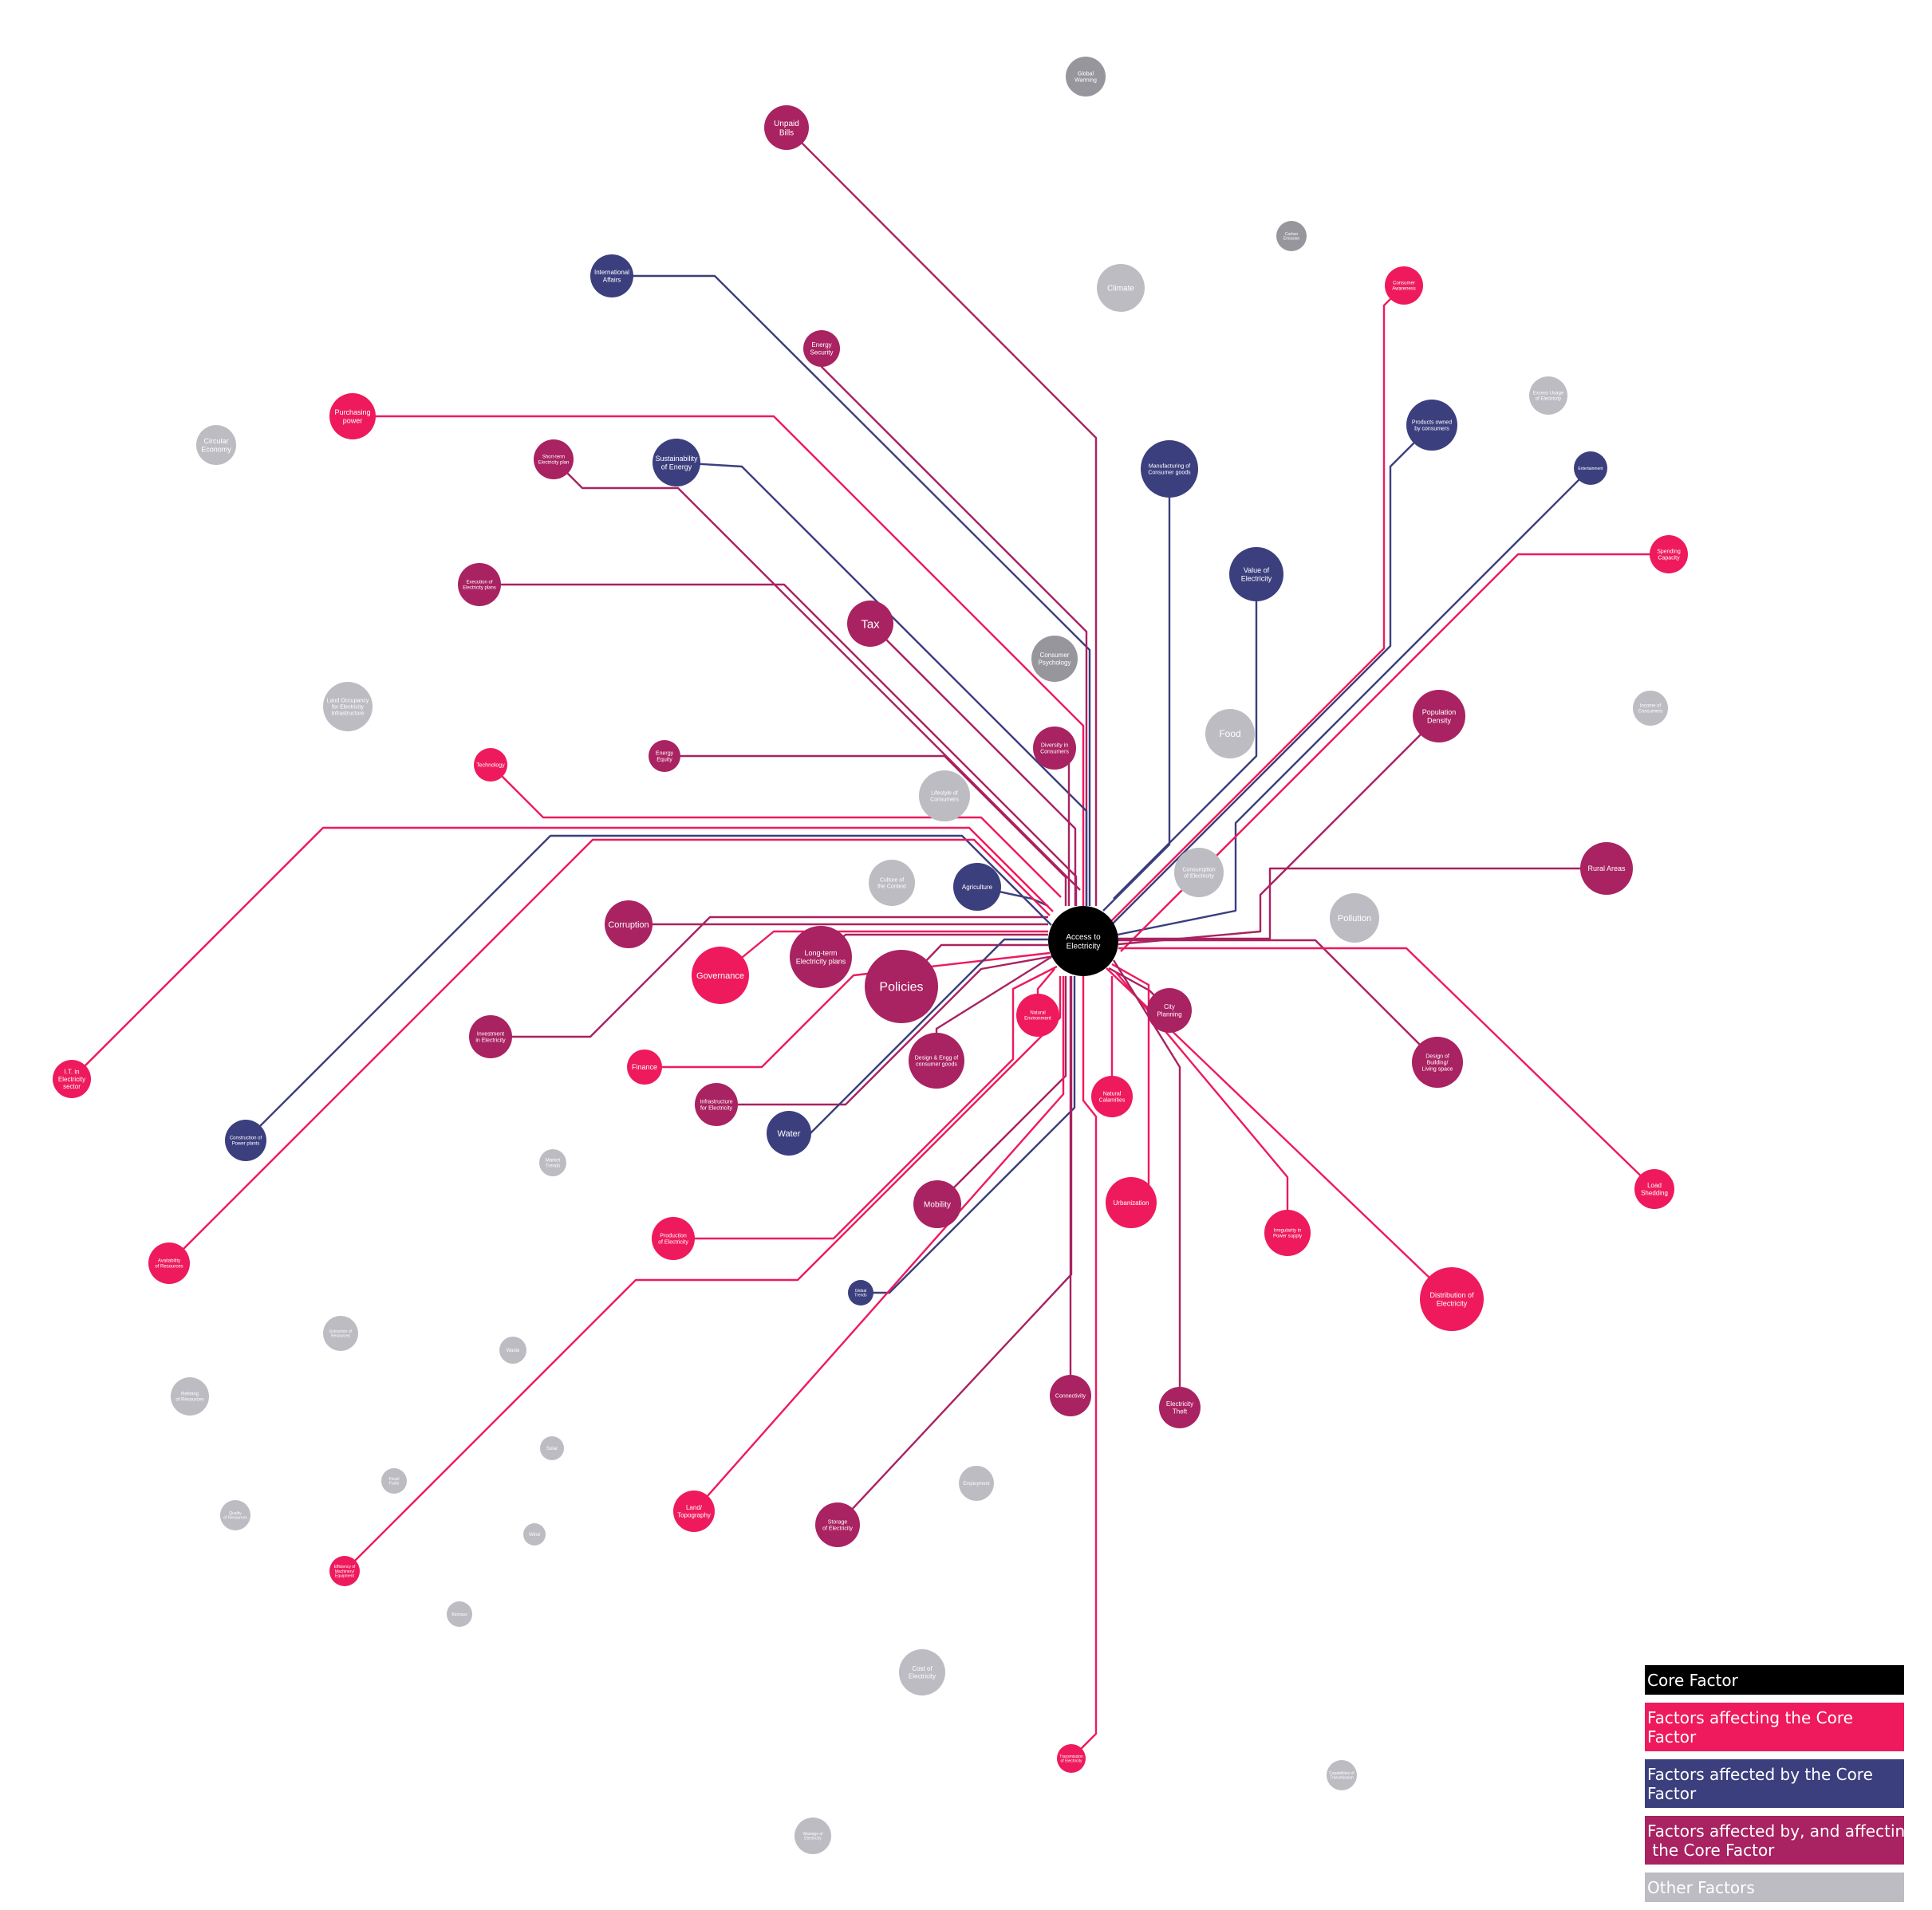 The width and height of the screenshot is (1932, 1910). I want to click on node-pollution-label: Pollution, so click(1355, 918).